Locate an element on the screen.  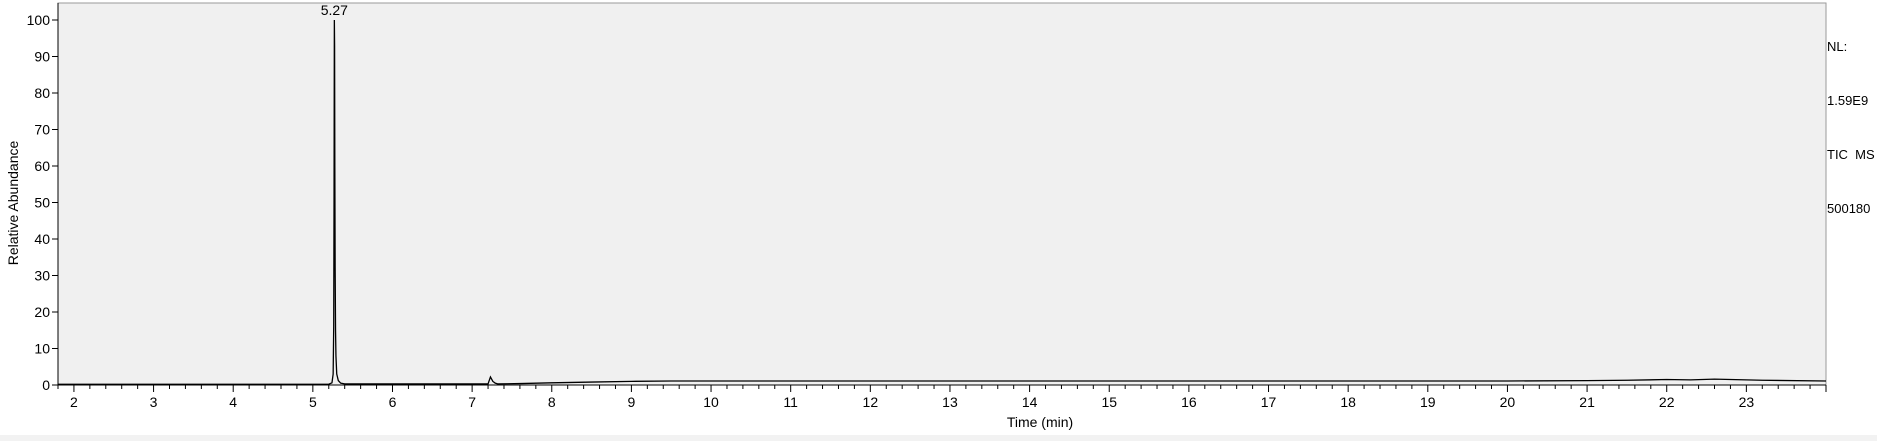
x-tick-label: 17 is located at coordinates (1269, 402).